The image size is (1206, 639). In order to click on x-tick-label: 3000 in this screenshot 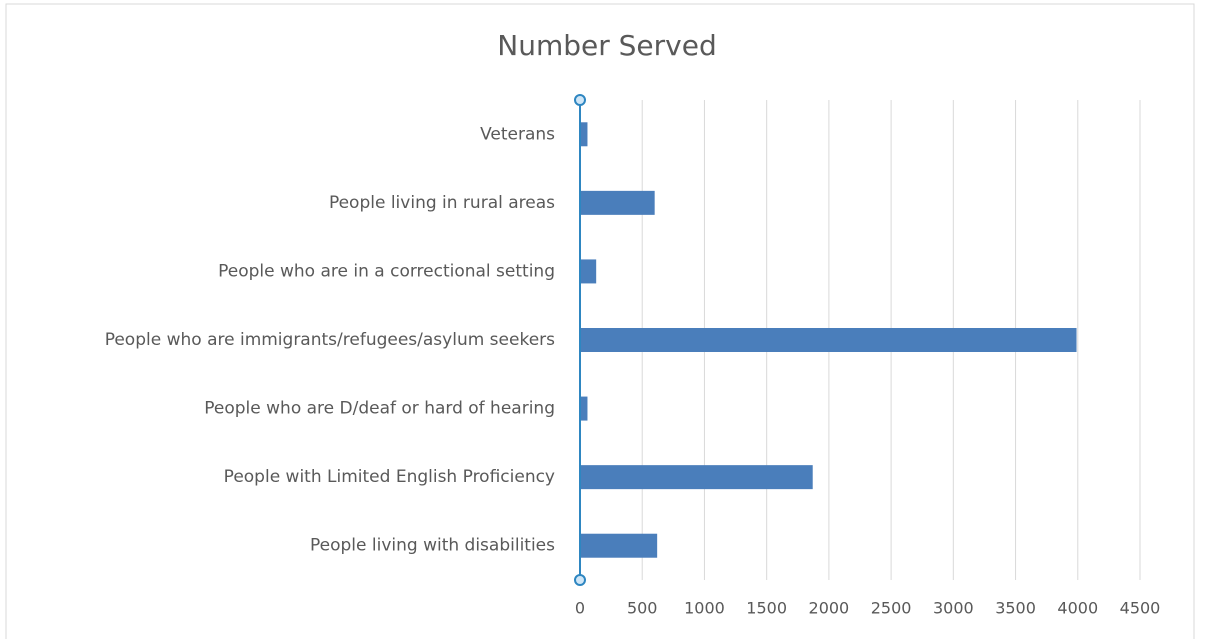, I will do `click(953, 608)`.